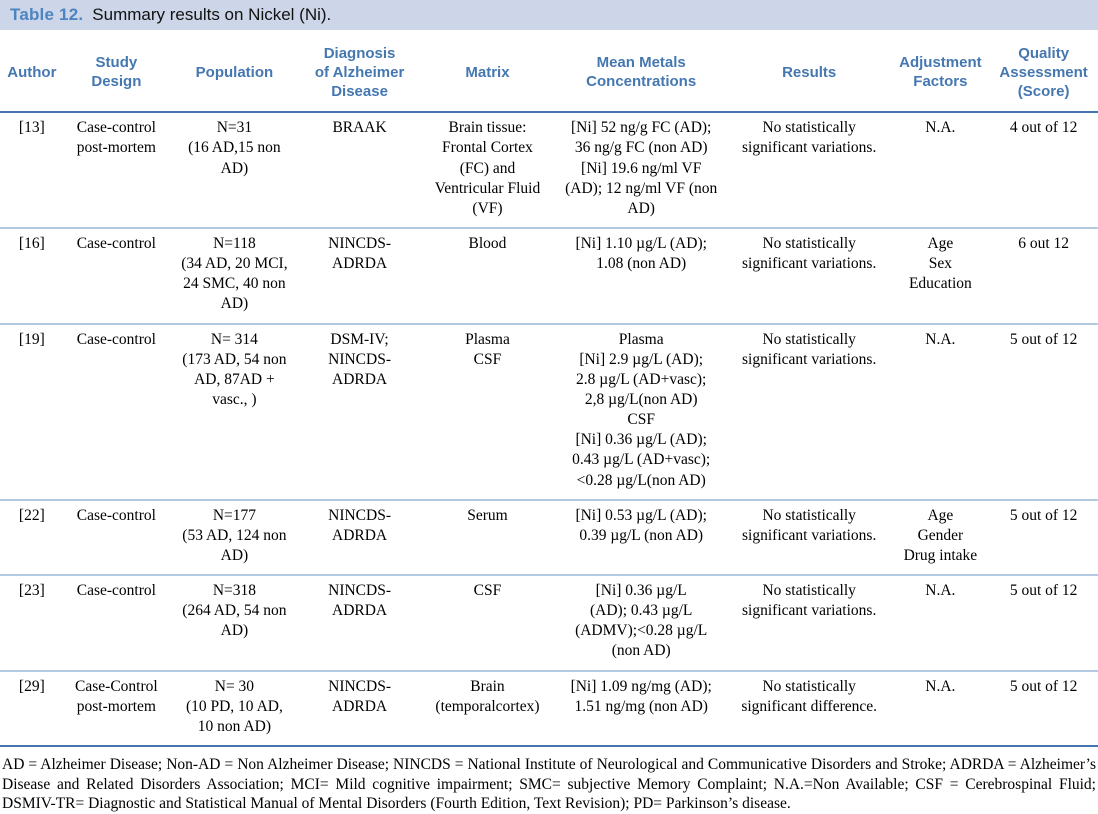 The image size is (1098, 814). I want to click on cell-author: [19], so click(32, 411).